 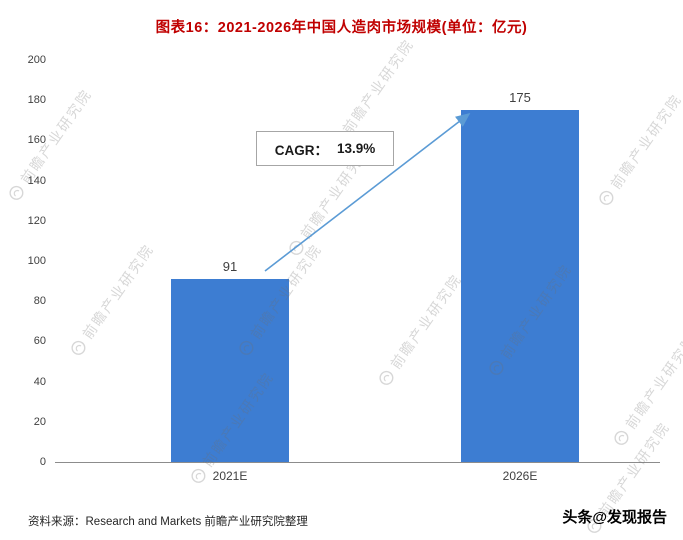 I want to click on y-axis-tick-label: 140, so click(x=36, y=180).